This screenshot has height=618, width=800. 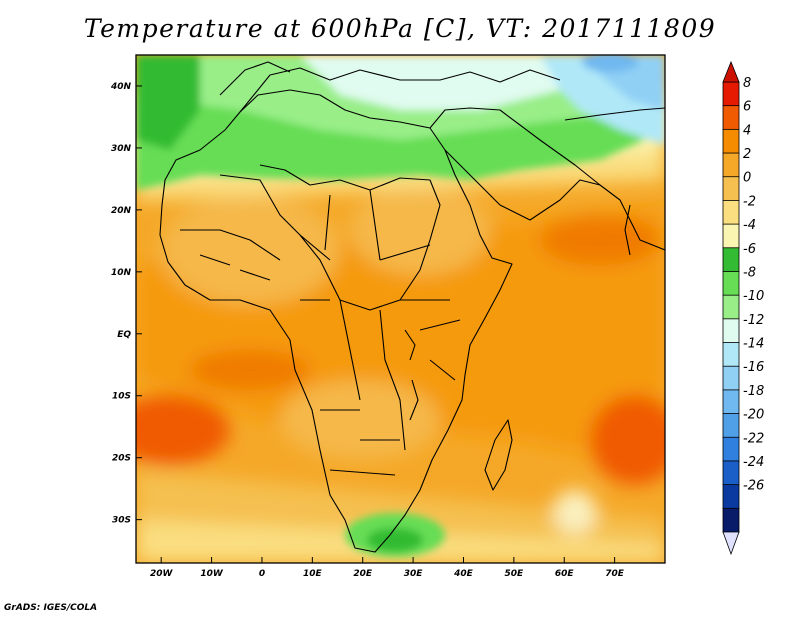 What do you see at coordinates (747, 83) in the screenshot?
I see `colorbar-label: 8` at bounding box center [747, 83].